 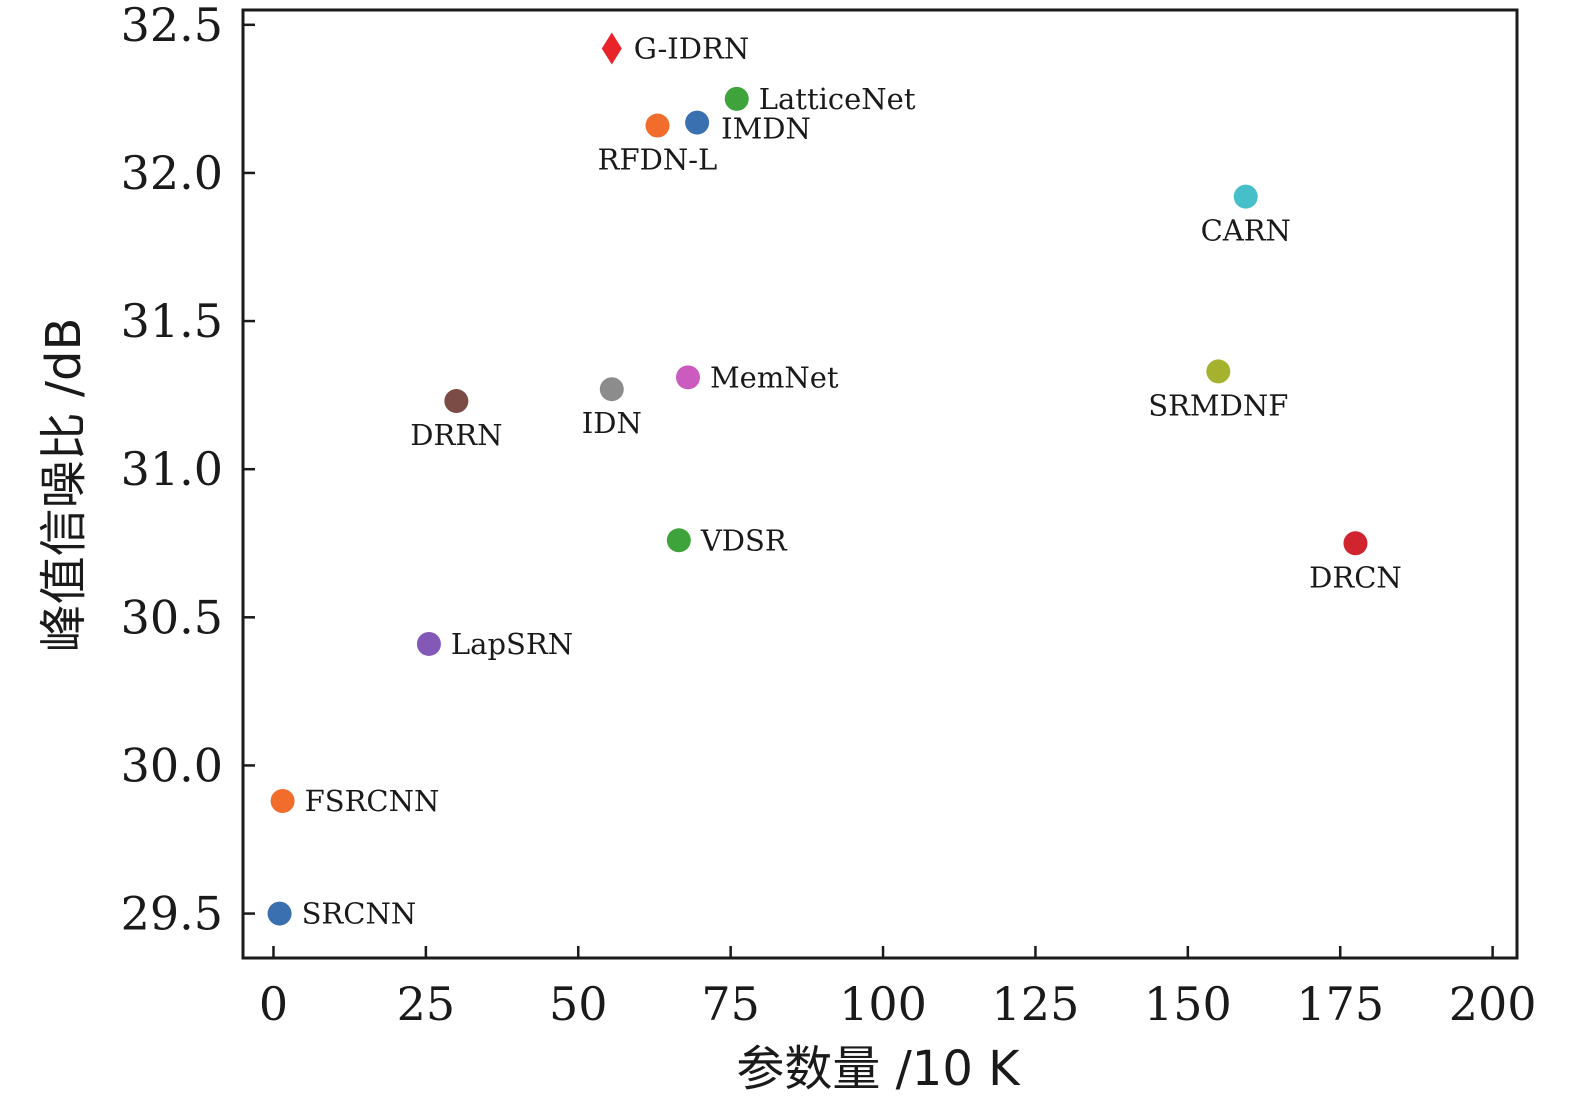 What do you see at coordinates (766, 129) in the screenshot?
I see `point-label: IMDN` at bounding box center [766, 129].